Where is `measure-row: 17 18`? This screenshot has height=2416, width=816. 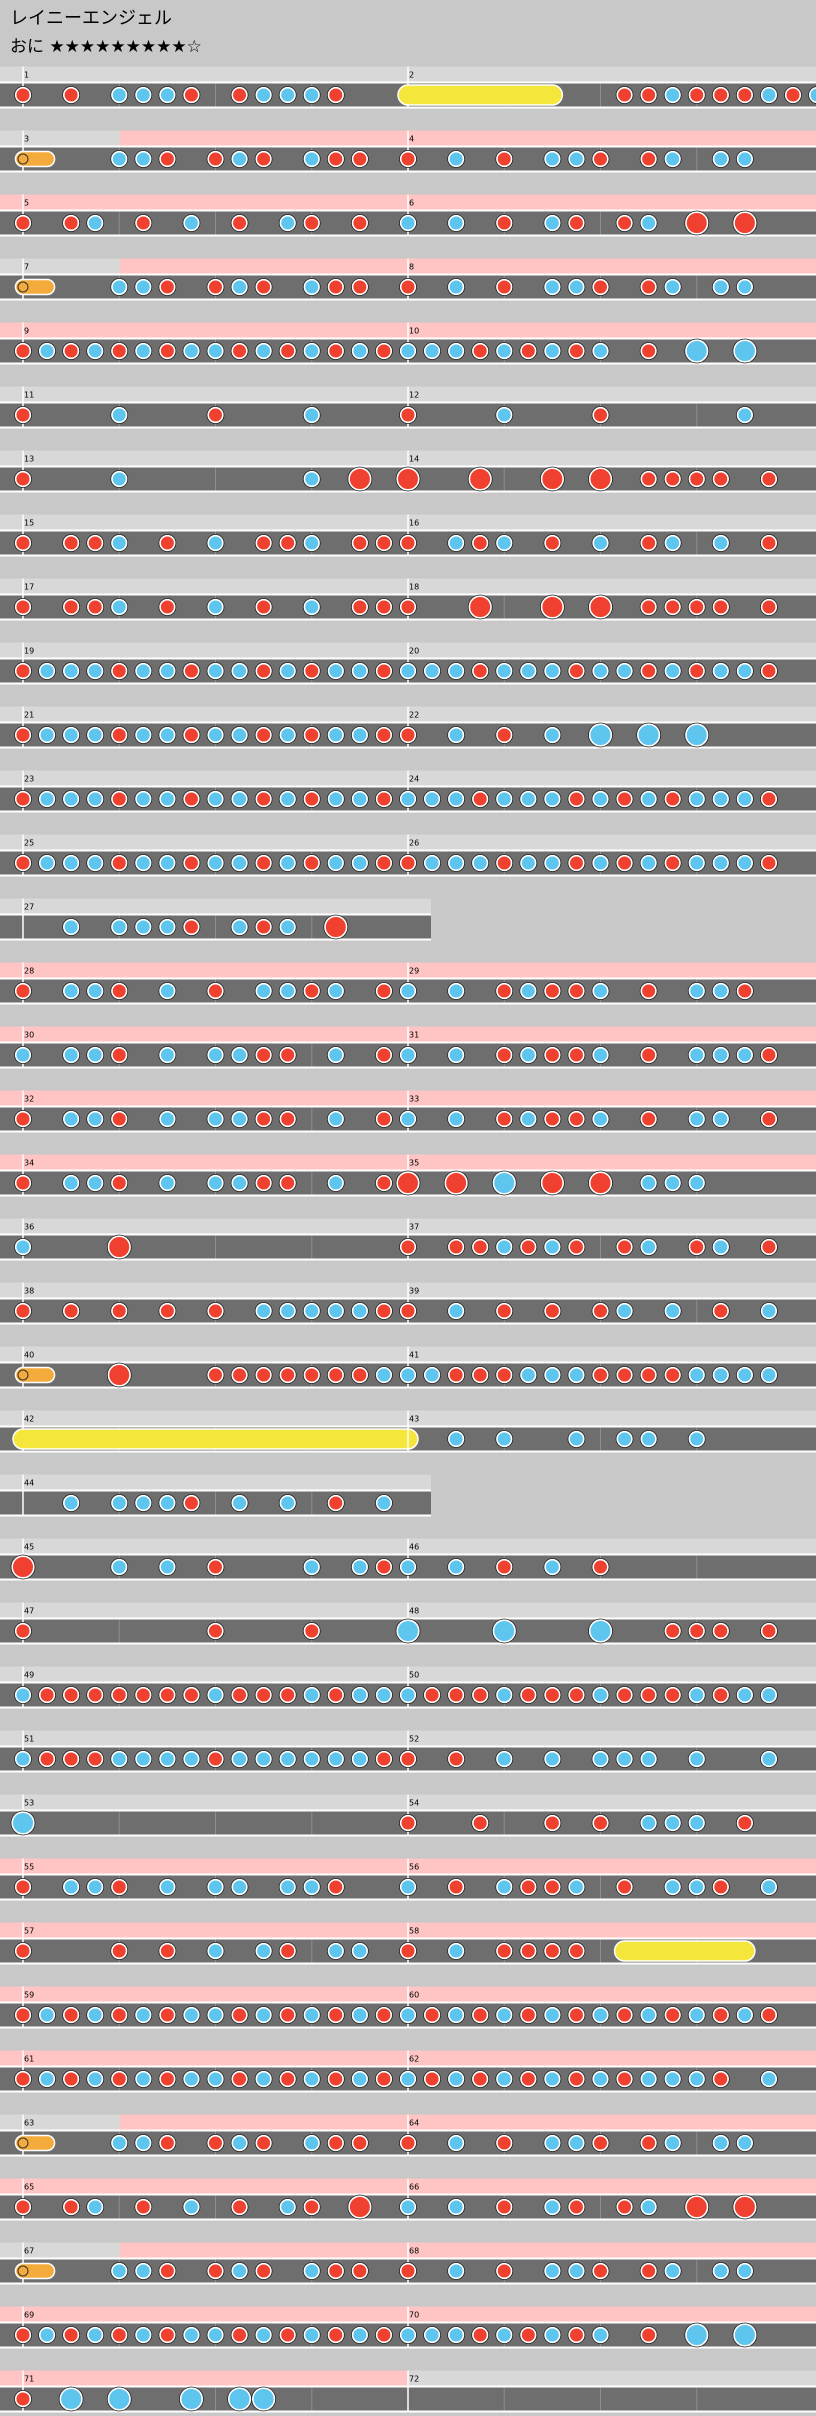
measure-row: 17 18 is located at coordinates (408, 599).